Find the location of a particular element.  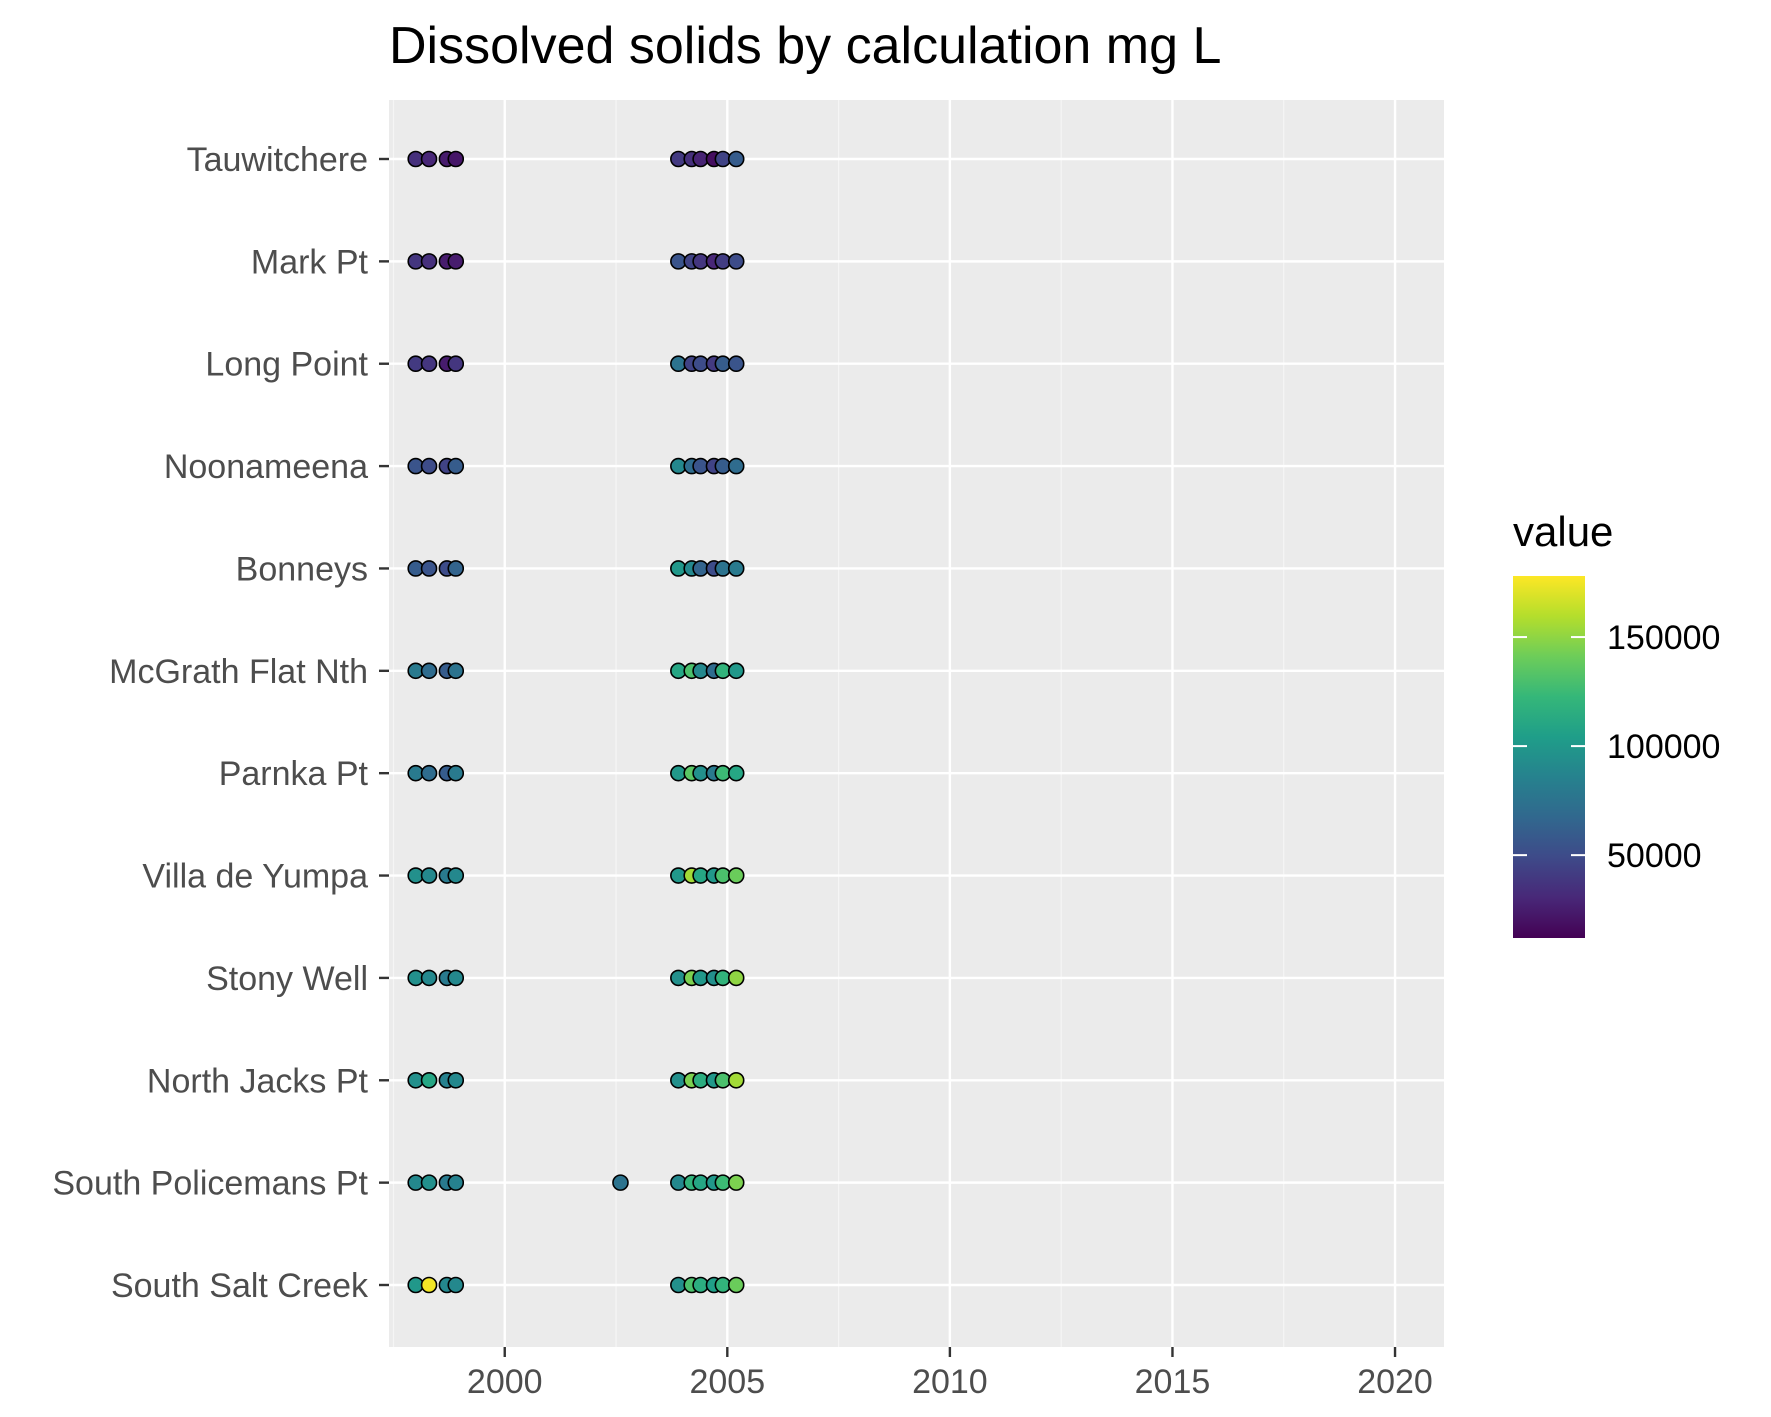

y-tick-label: North Jacks Pt is located at coordinates (258, 1081).